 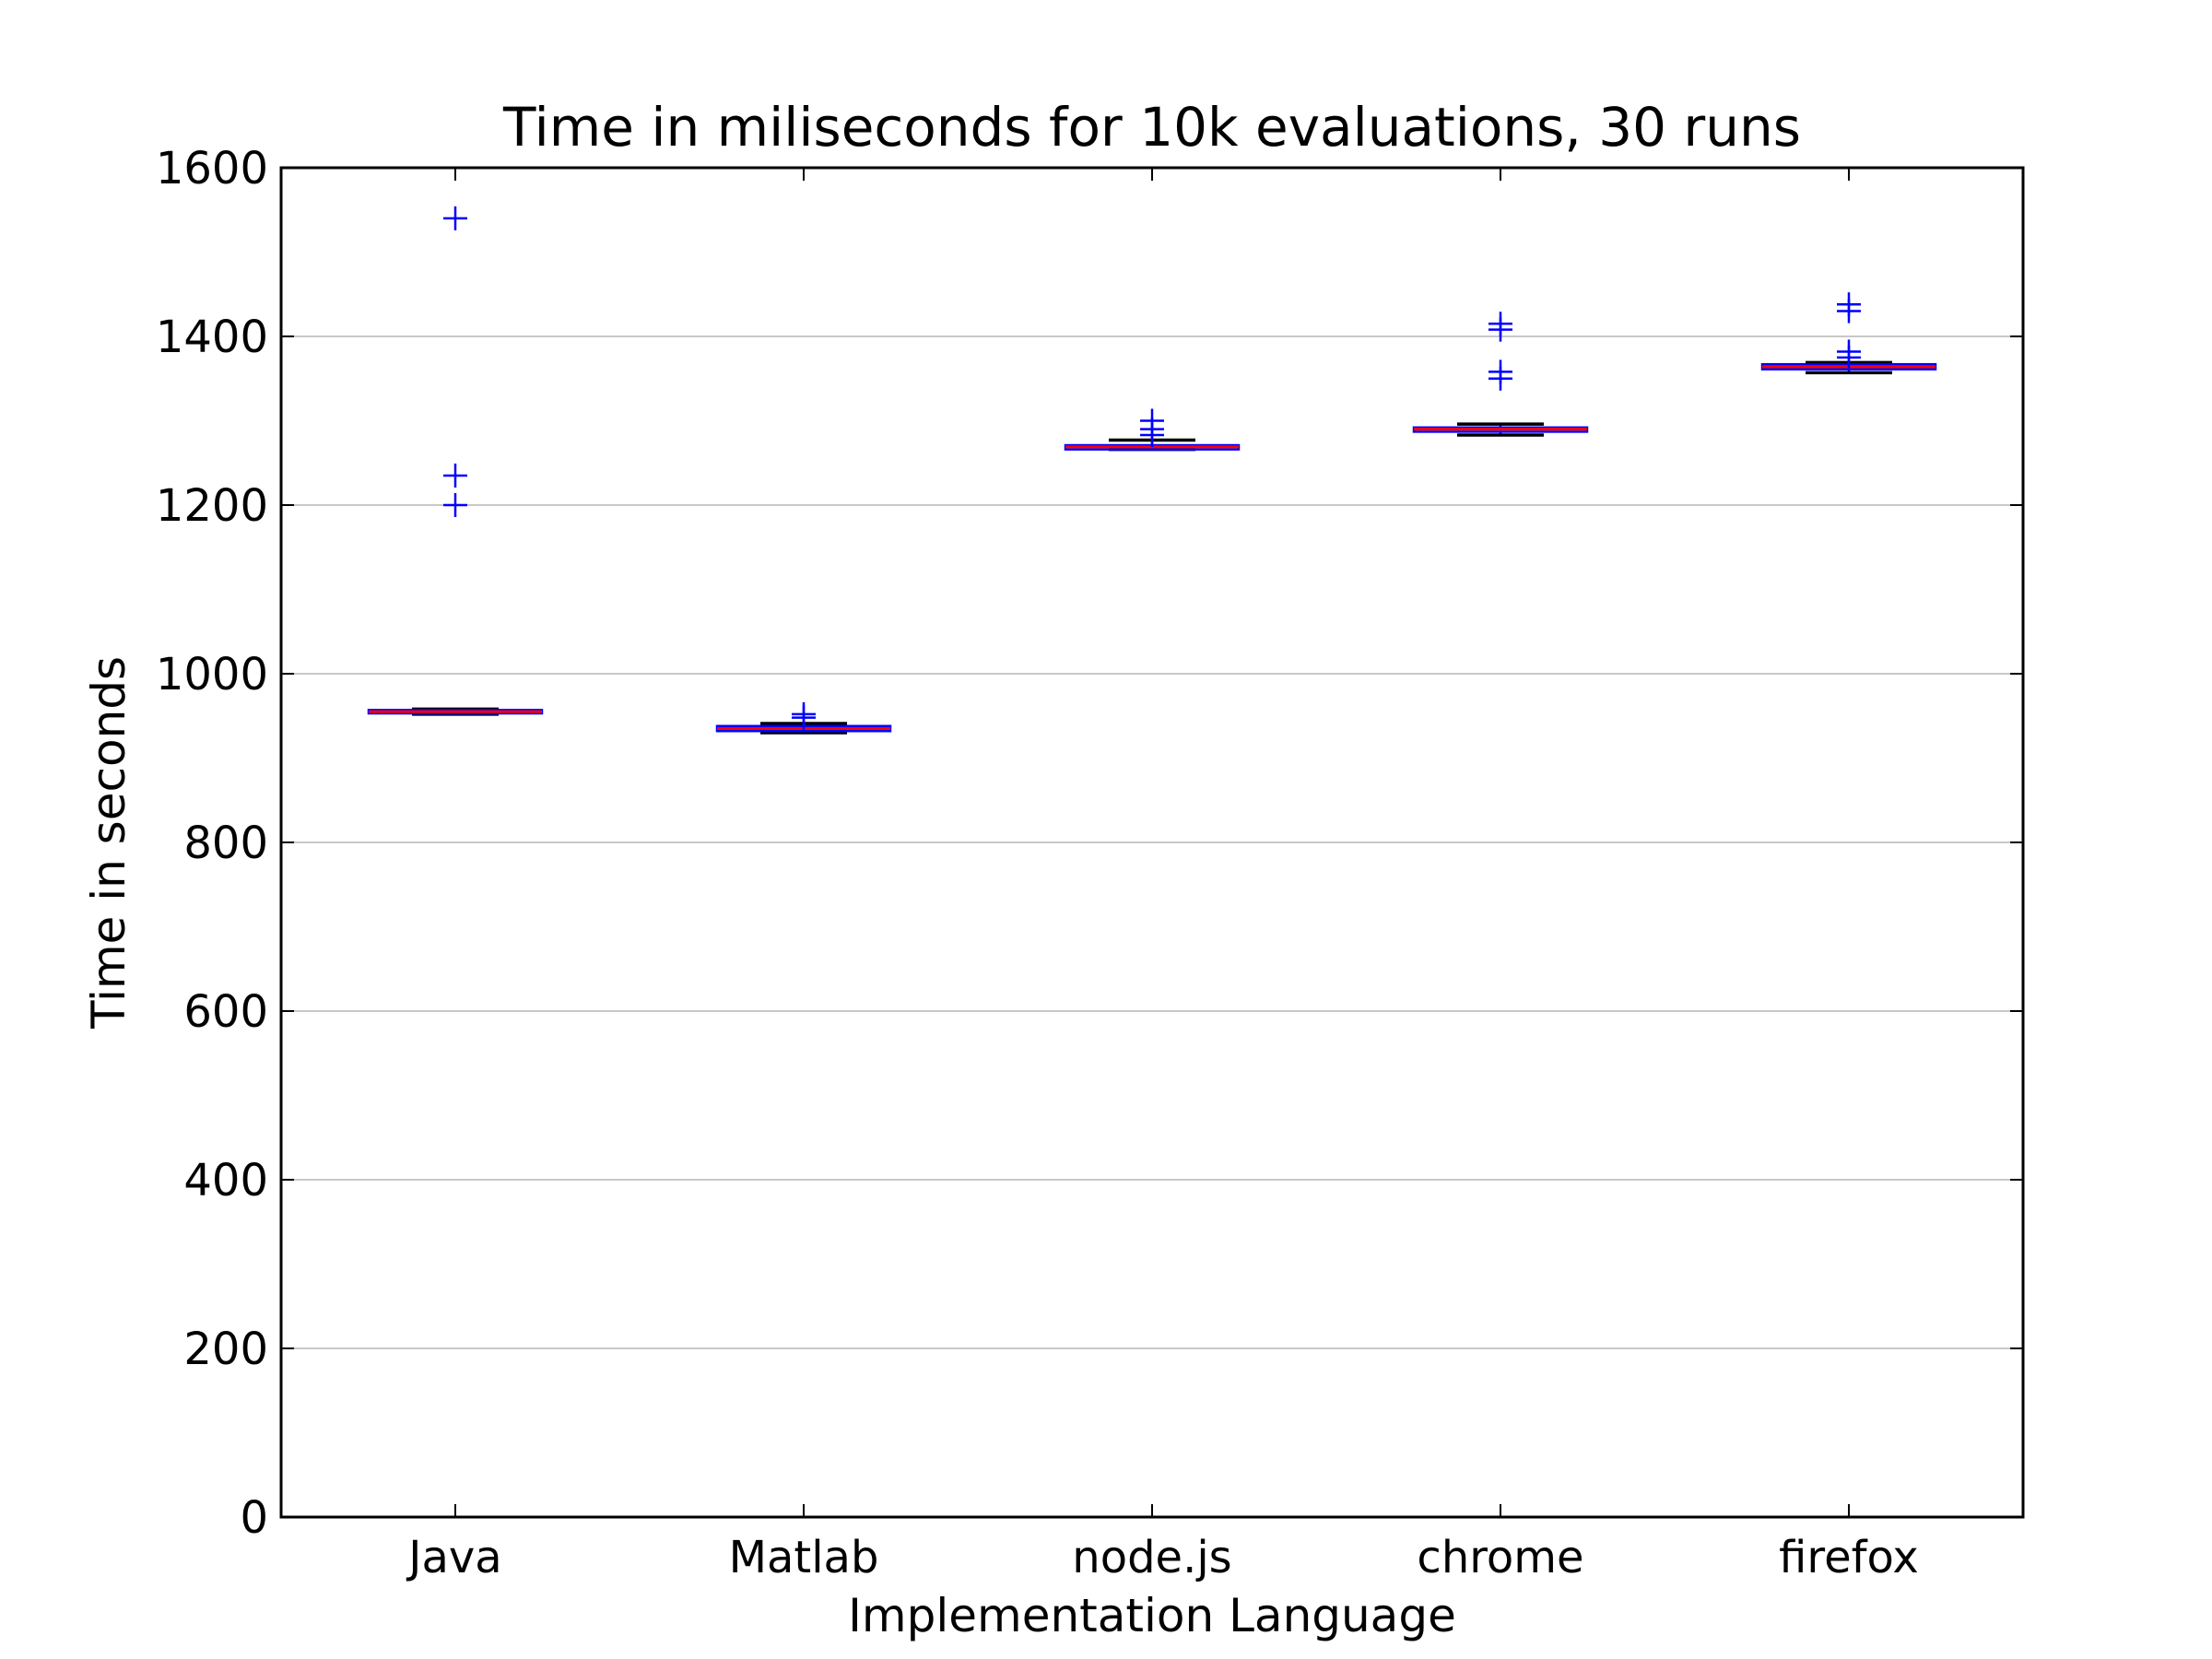 What do you see at coordinates (453, 1557) in the screenshot?
I see `x-tick-label-Java: Java` at bounding box center [453, 1557].